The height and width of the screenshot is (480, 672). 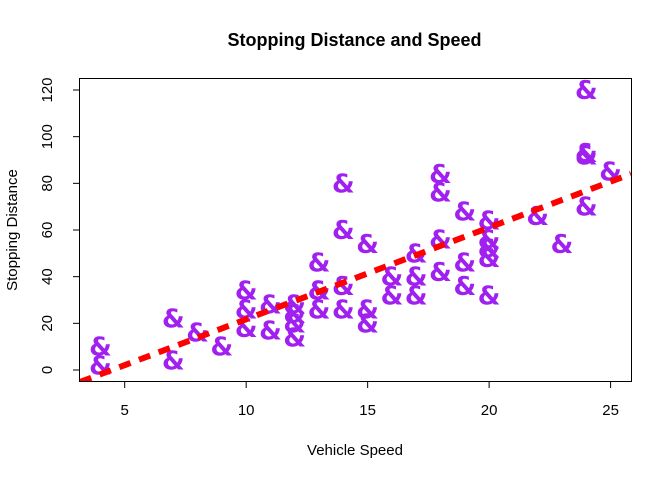 What do you see at coordinates (370, 400) in the screenshot?
I see `x-axis: 5 10 15 20 25` at bounding box center [370, 400].